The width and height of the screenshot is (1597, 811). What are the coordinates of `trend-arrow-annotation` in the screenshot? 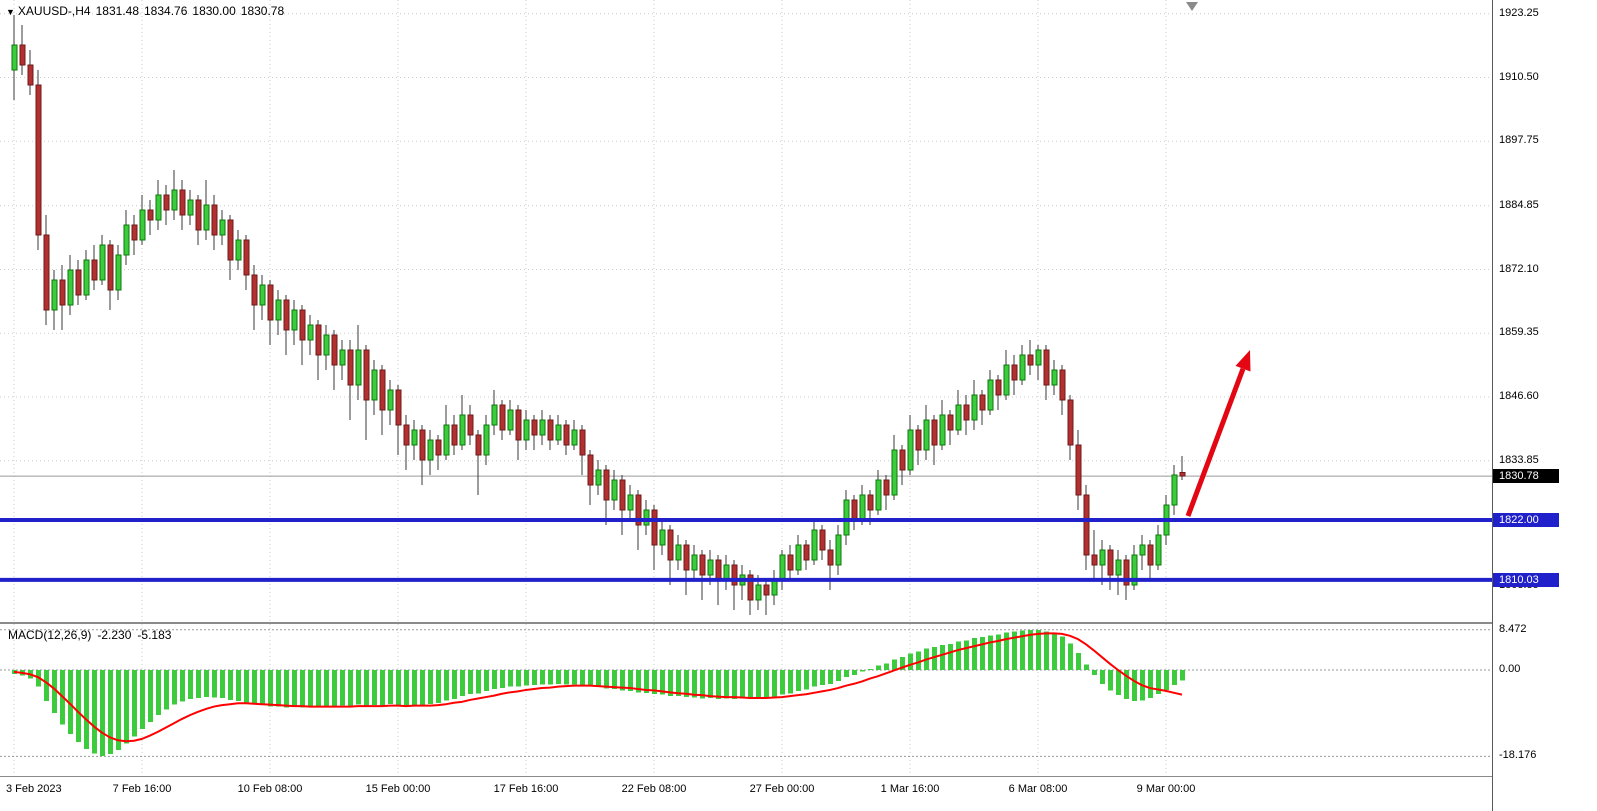 It's located at (1215, 442).